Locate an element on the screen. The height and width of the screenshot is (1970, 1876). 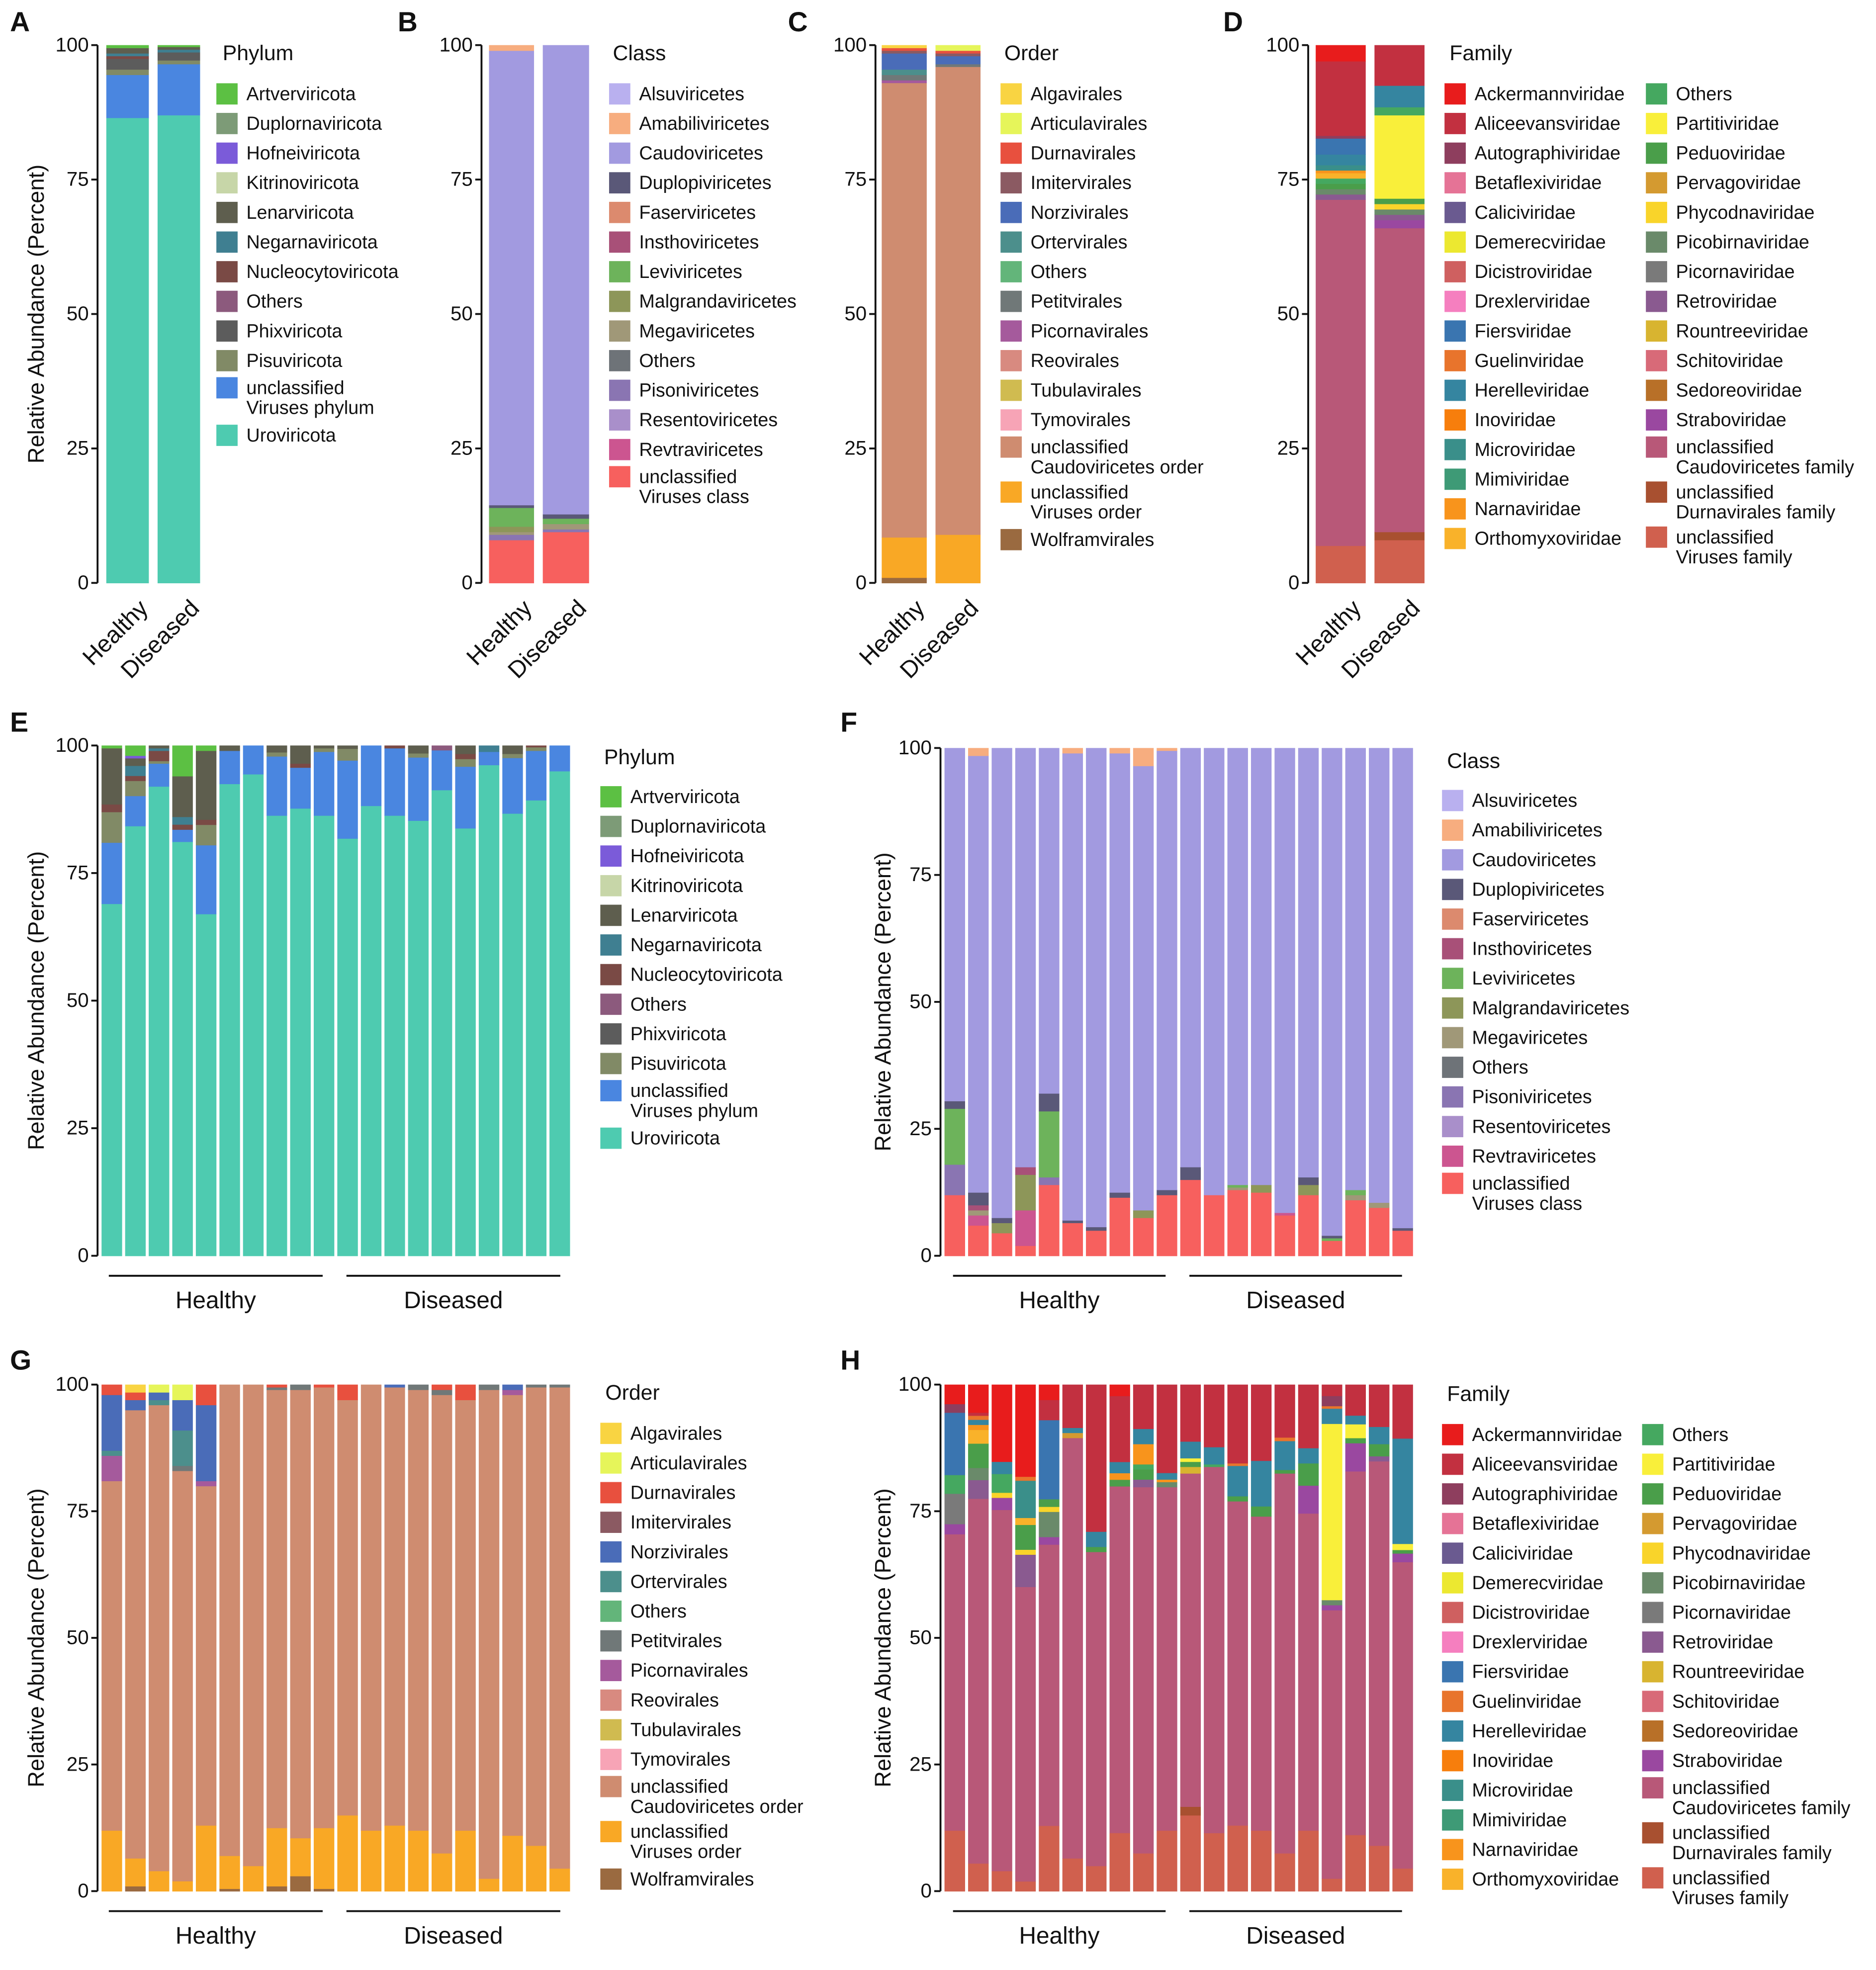
panel-letter: G is located at coordinates (21, 1359).